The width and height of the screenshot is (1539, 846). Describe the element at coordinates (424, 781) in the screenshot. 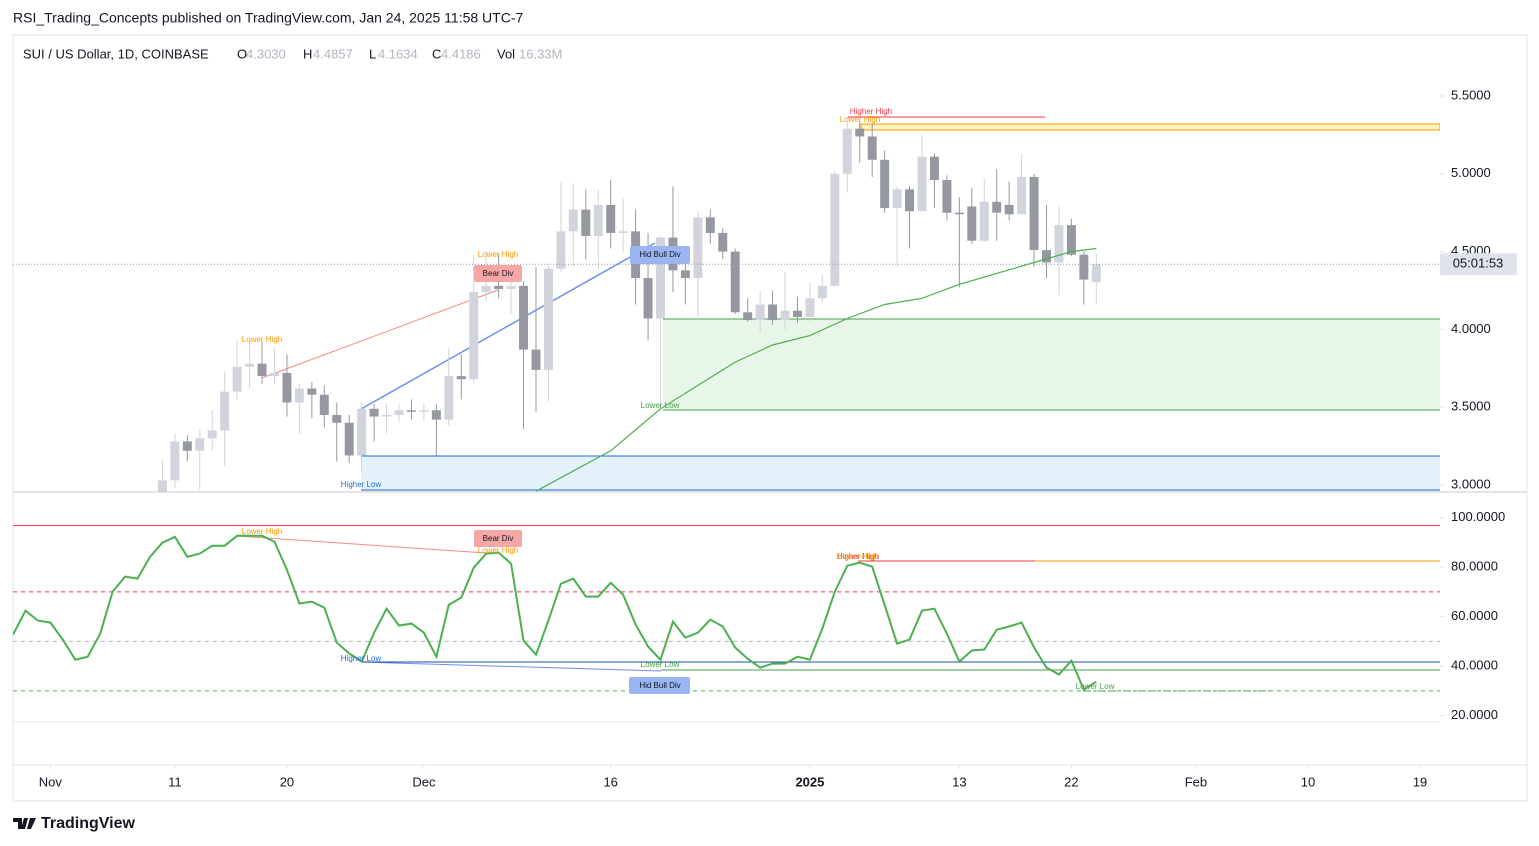

I see `x-tick-label: Dec` at that location.